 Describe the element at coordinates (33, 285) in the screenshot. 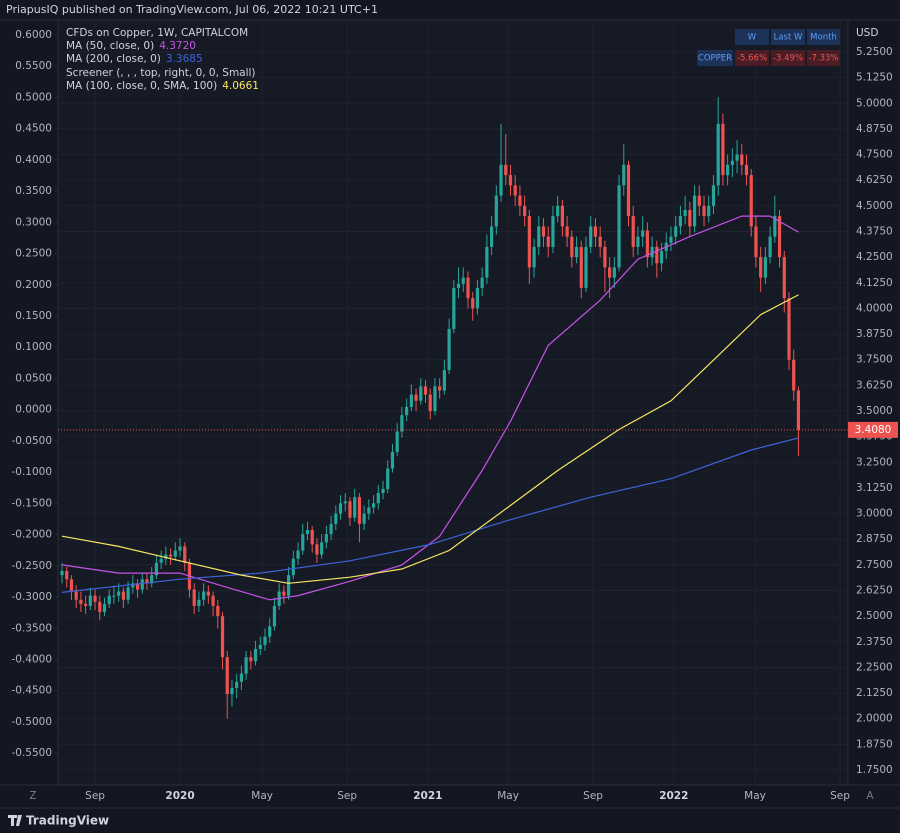

I see `y-tick-label: 0.2000` at that location.